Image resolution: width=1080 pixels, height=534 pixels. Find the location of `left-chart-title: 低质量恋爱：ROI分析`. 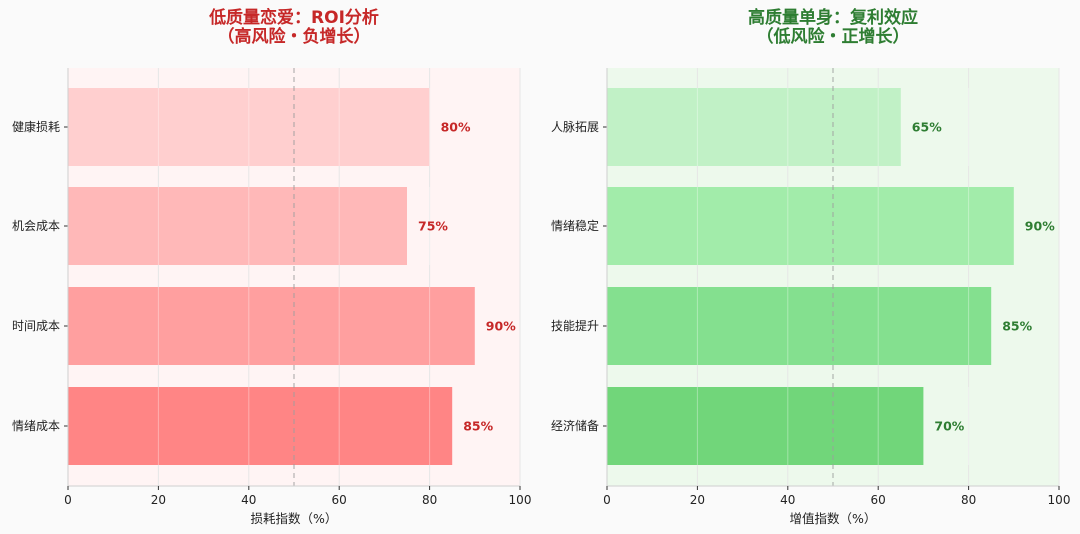

left-chart-title: 低质量恋爱：ROI分析 is located at coordinates (293, 17).